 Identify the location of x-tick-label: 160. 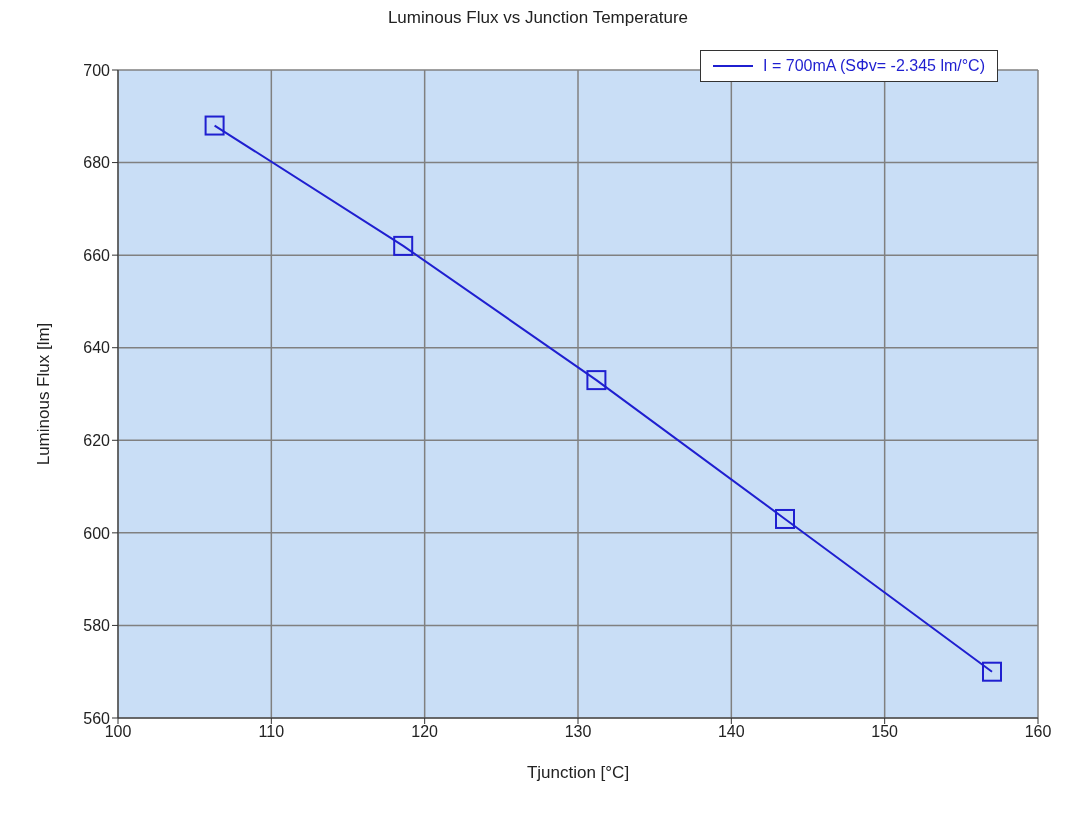
(1038, 732).